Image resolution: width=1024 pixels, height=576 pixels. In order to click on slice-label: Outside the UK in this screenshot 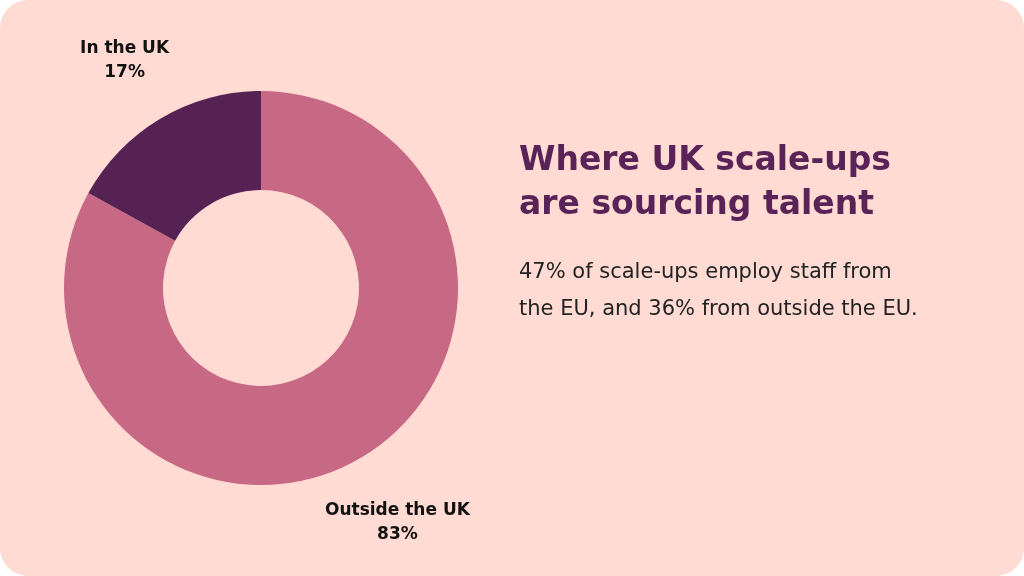, I will do `click(397, 508)`.